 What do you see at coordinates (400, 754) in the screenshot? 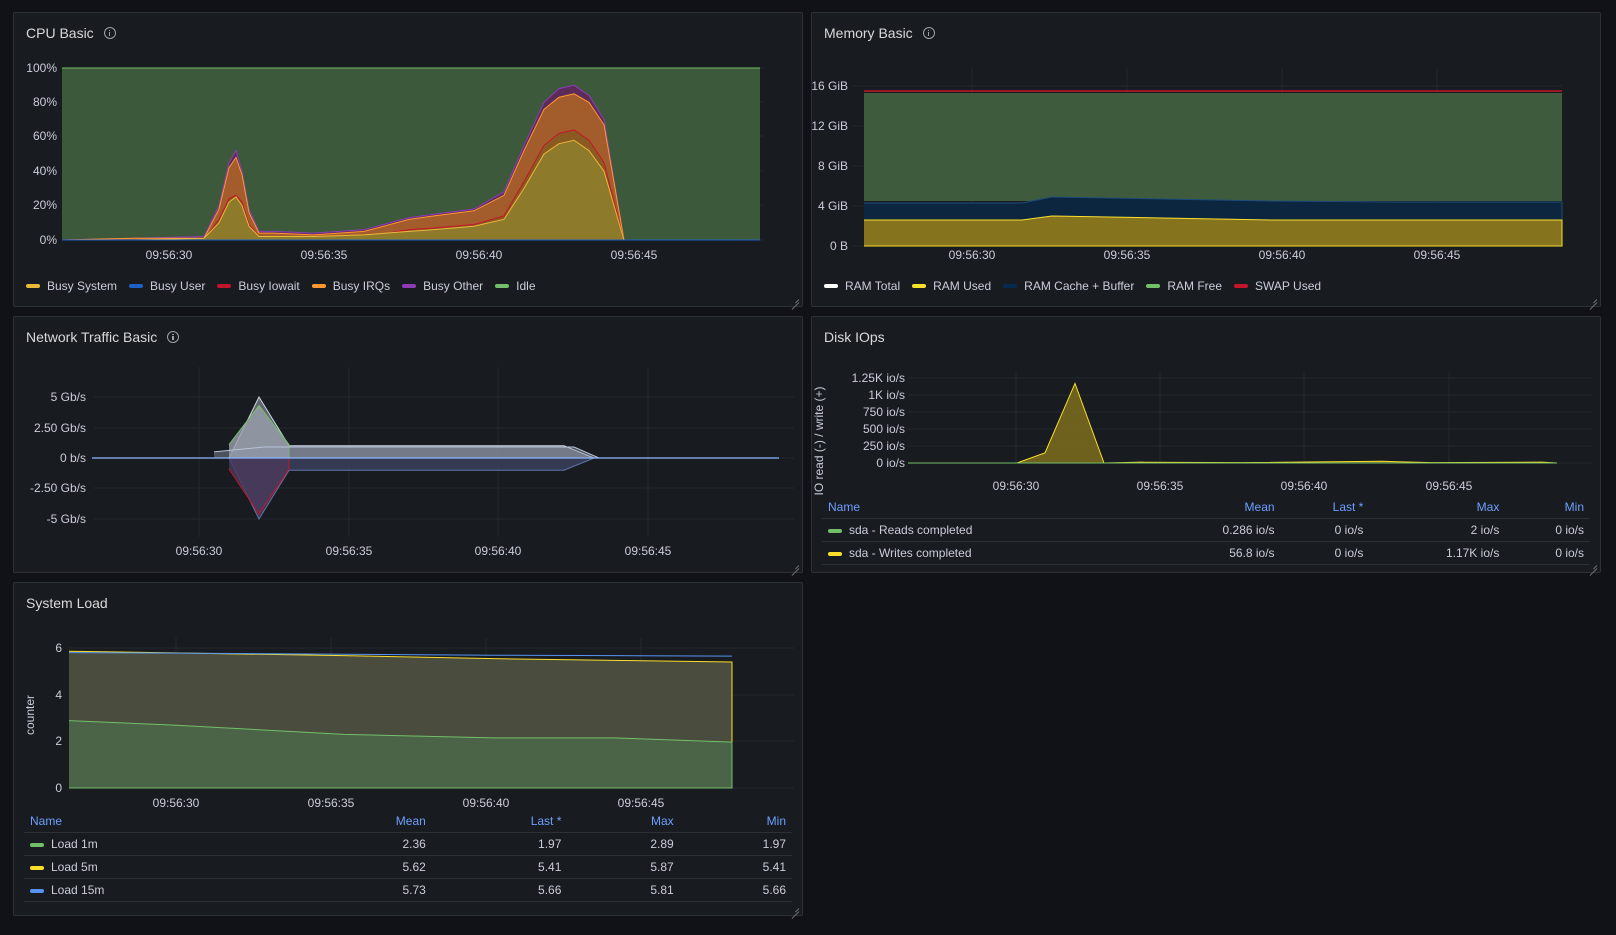
I see `load-1m-area` at bounding box center [400, 754].